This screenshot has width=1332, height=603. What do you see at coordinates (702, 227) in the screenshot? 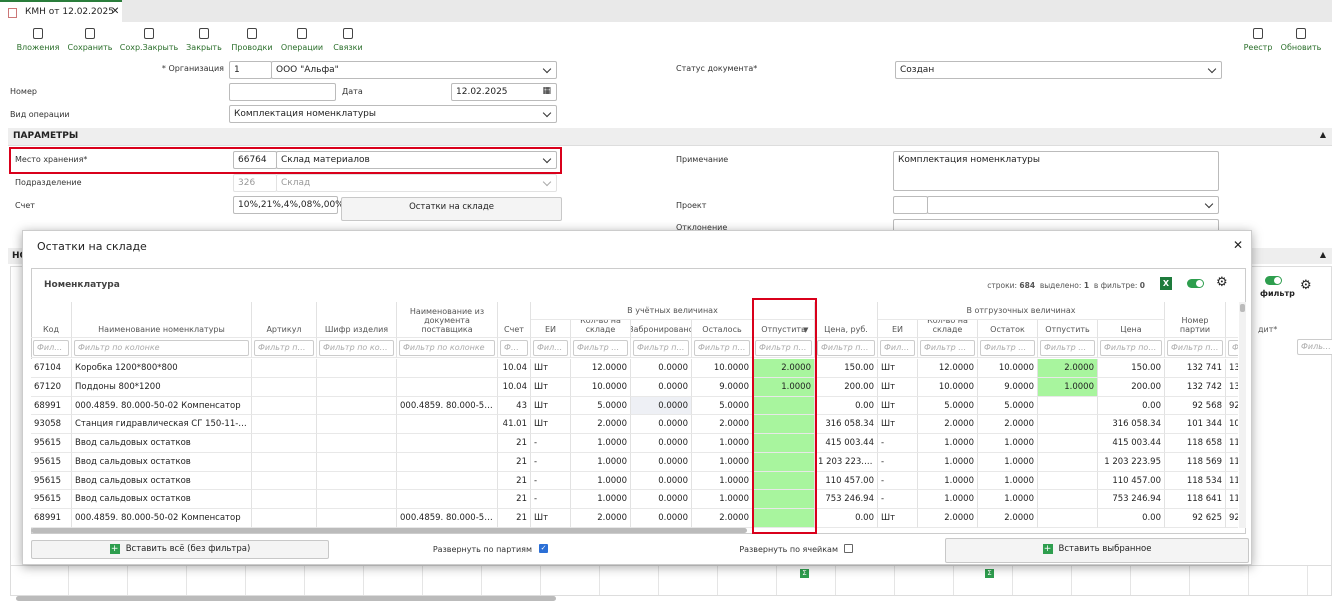
I see `deviation-label: Отклонение` at bounding box center [702, 227].